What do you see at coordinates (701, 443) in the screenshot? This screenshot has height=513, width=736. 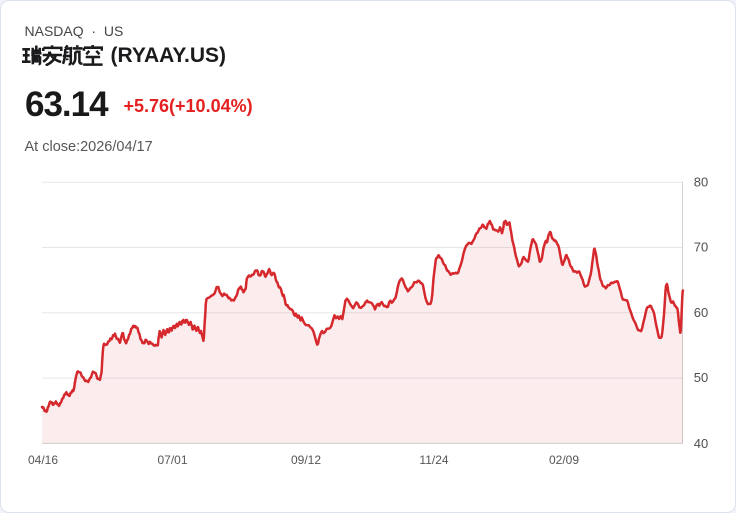 I see `svg-text: 40` at bounding box center [701, 443].